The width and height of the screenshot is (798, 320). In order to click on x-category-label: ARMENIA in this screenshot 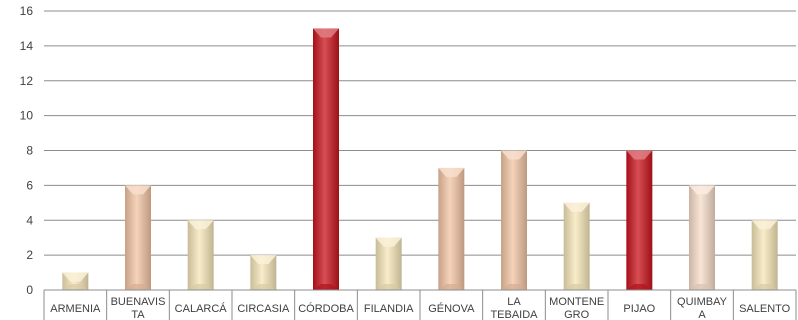, I will do `click(75, 309)`.